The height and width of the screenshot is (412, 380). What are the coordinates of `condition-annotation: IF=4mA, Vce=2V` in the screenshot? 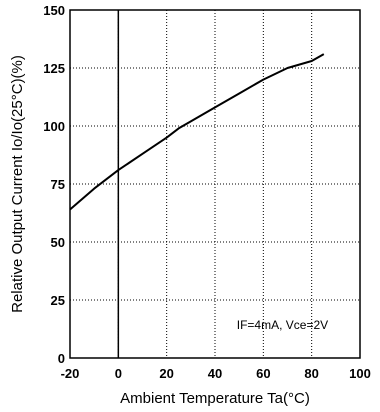 It's located at (282, 325).